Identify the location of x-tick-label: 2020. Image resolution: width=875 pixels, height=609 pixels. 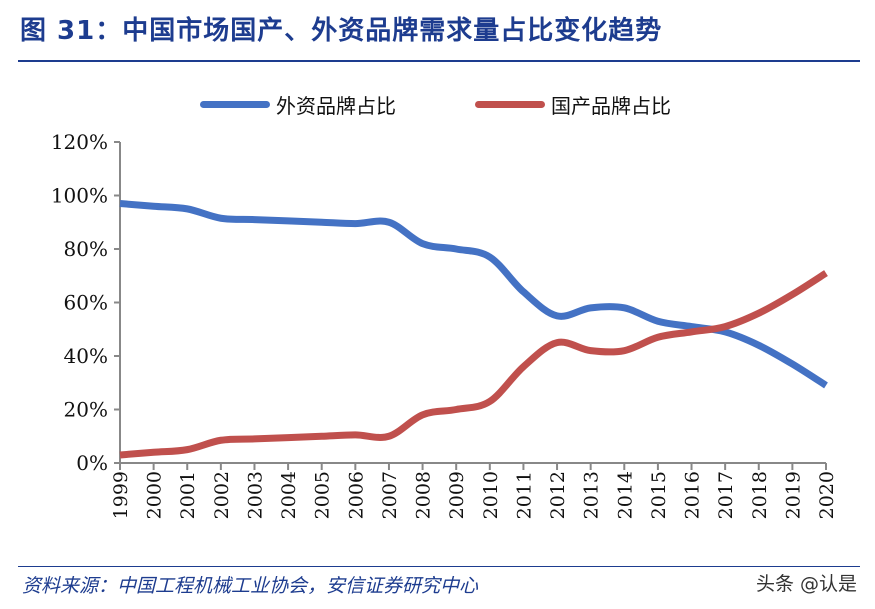
(827, 495).